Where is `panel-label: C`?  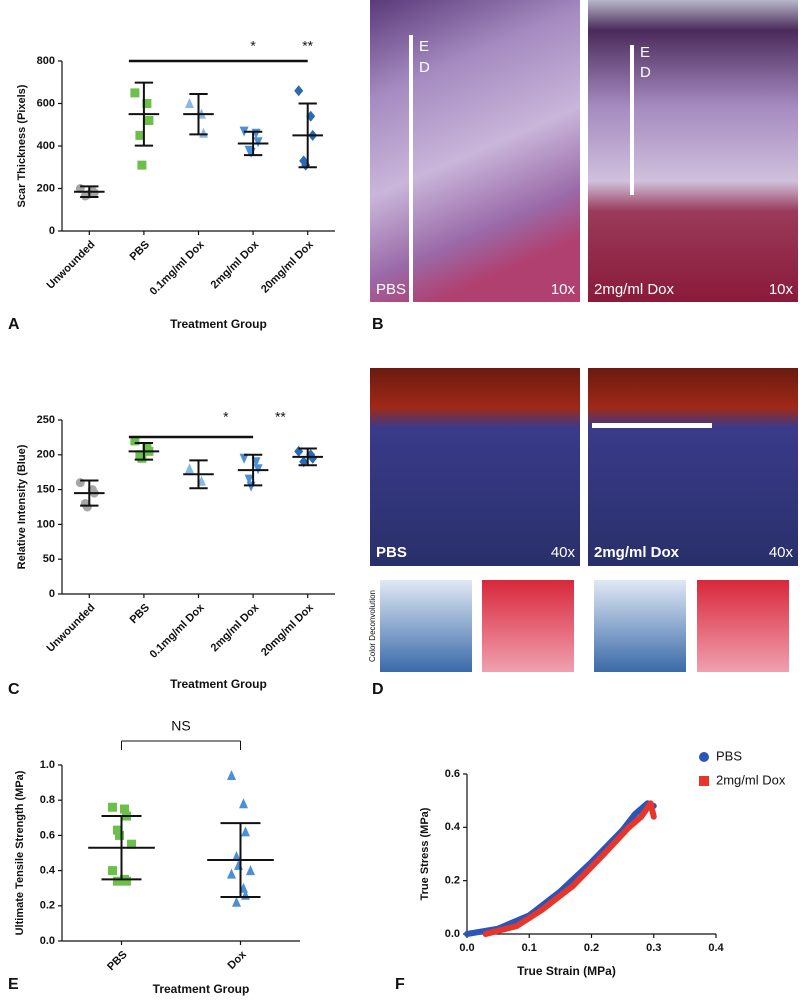
panel-label: C is located at coordinates (14, 689).